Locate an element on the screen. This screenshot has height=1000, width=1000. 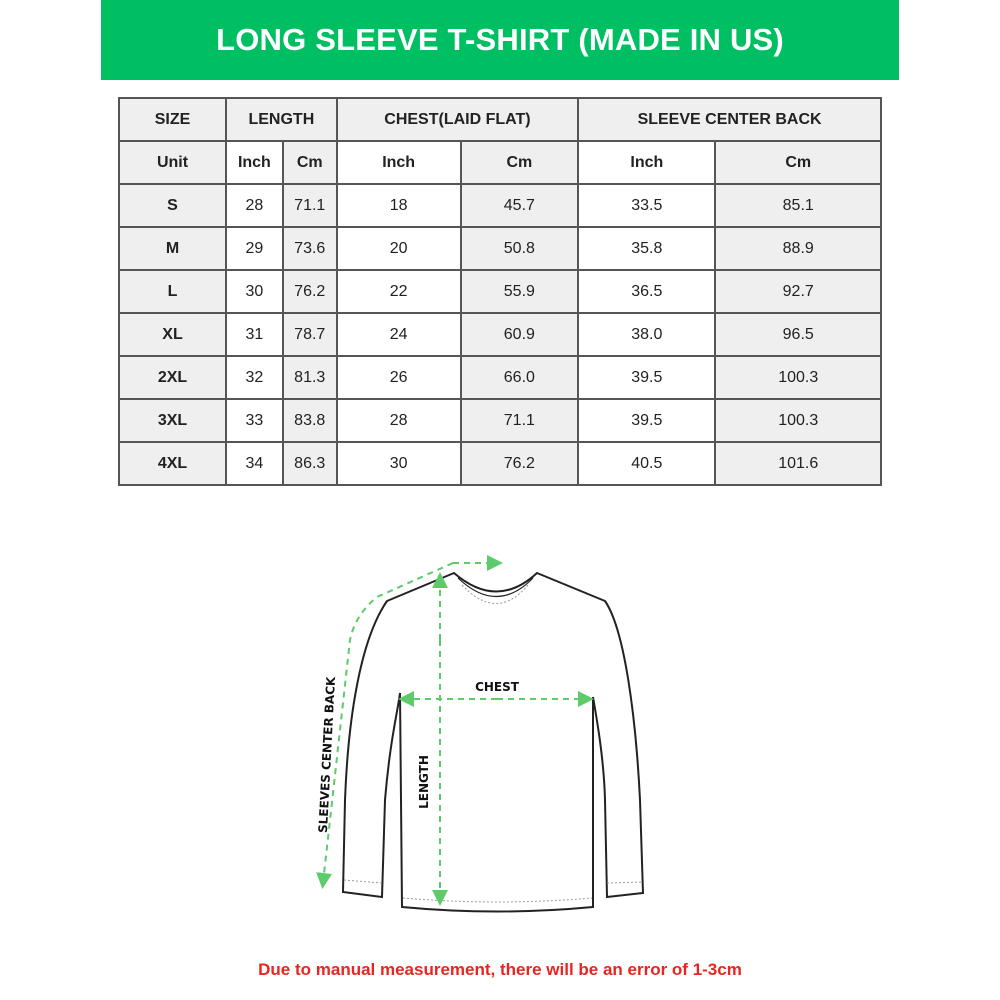
value-cell: 33.5 is located at coordinates (647, 205).